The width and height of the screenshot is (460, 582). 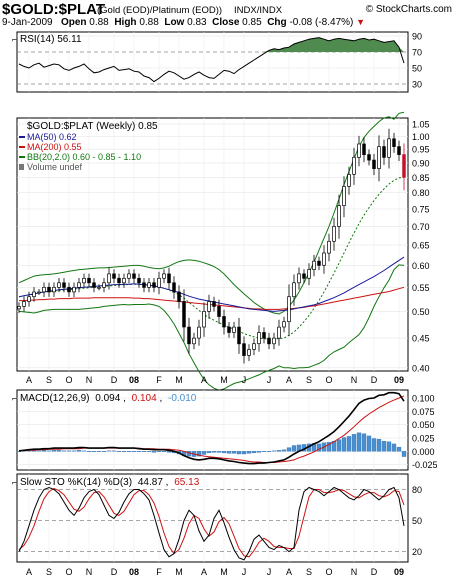 What do you see at coordinates (421, 193) in the screenshot?
I see `y-tick-label-5: 0.80` at bounding box center [421, 193].